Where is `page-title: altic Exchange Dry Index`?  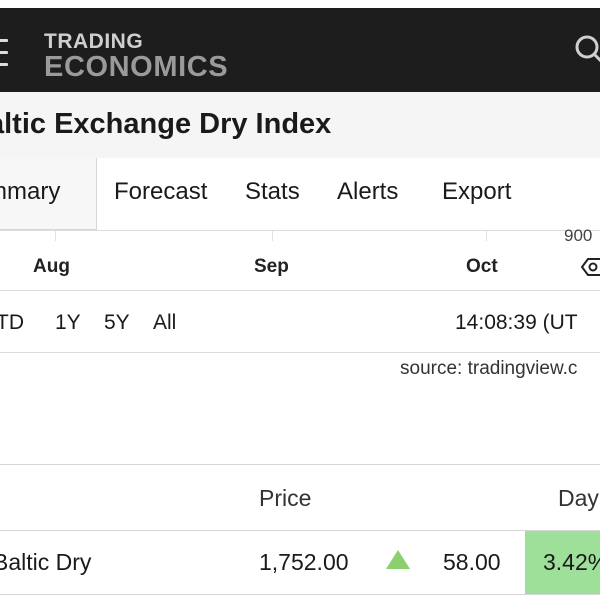
page-title: altic Exchange Dry Index is located at coordinates (166, 124).